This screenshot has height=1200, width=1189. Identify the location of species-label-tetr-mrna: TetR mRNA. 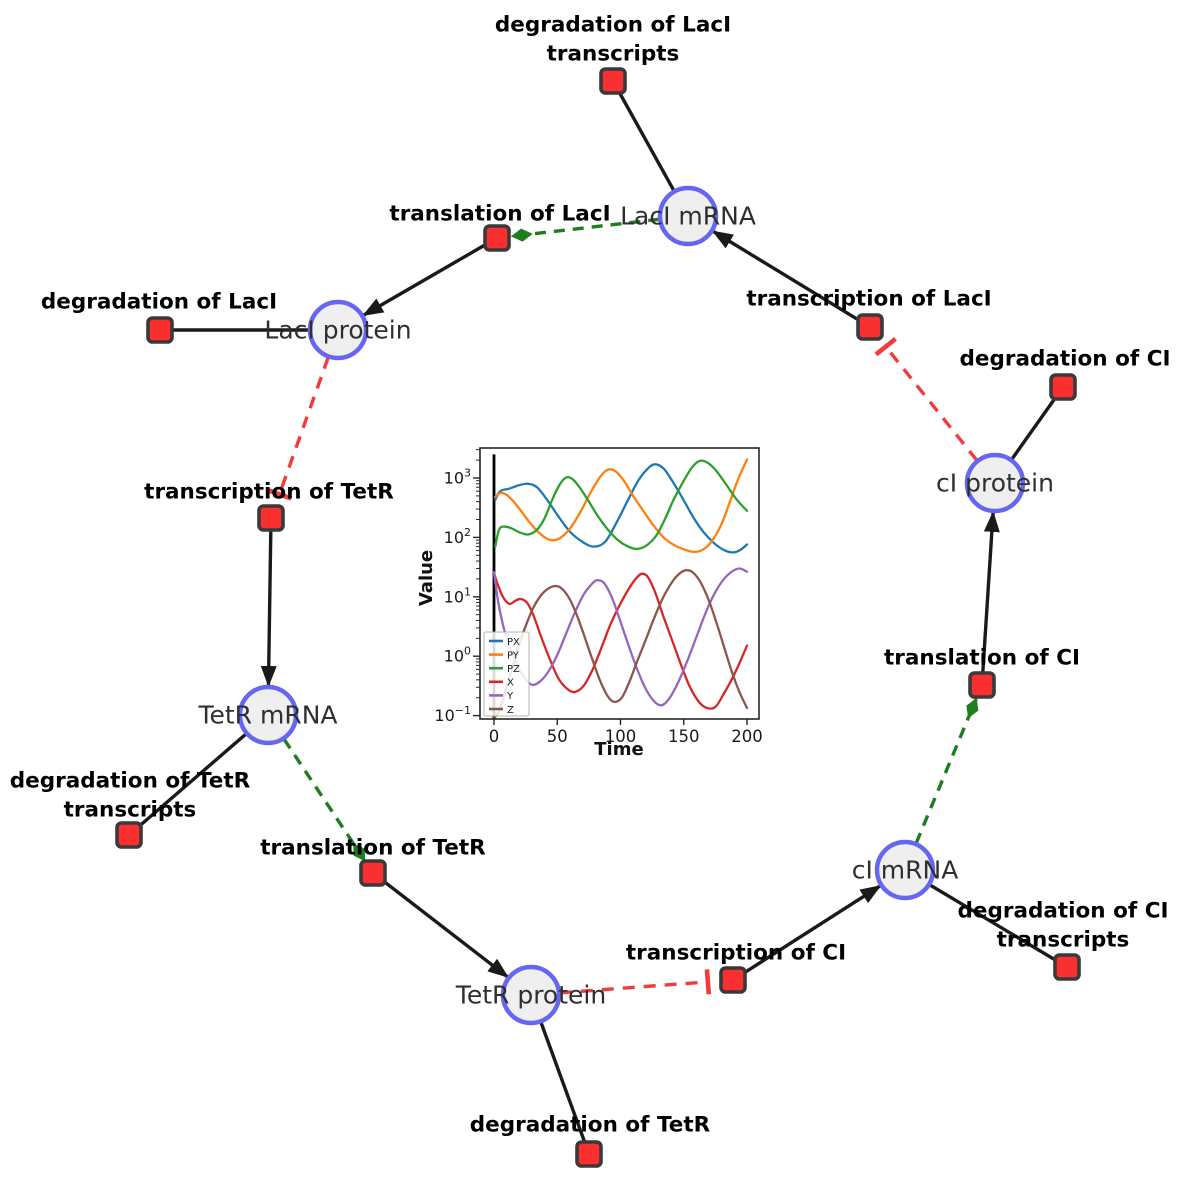
(267, 715).